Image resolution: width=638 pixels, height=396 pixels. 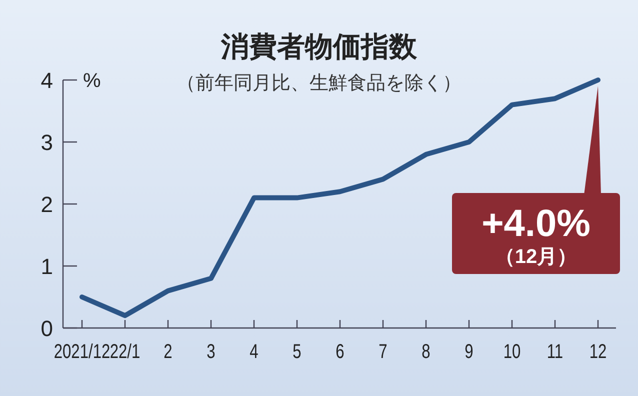 What do you see at coordinates (469, 351) in the screenshot?
I see `x-tick-label: 9` at bounding box center [469, 351].